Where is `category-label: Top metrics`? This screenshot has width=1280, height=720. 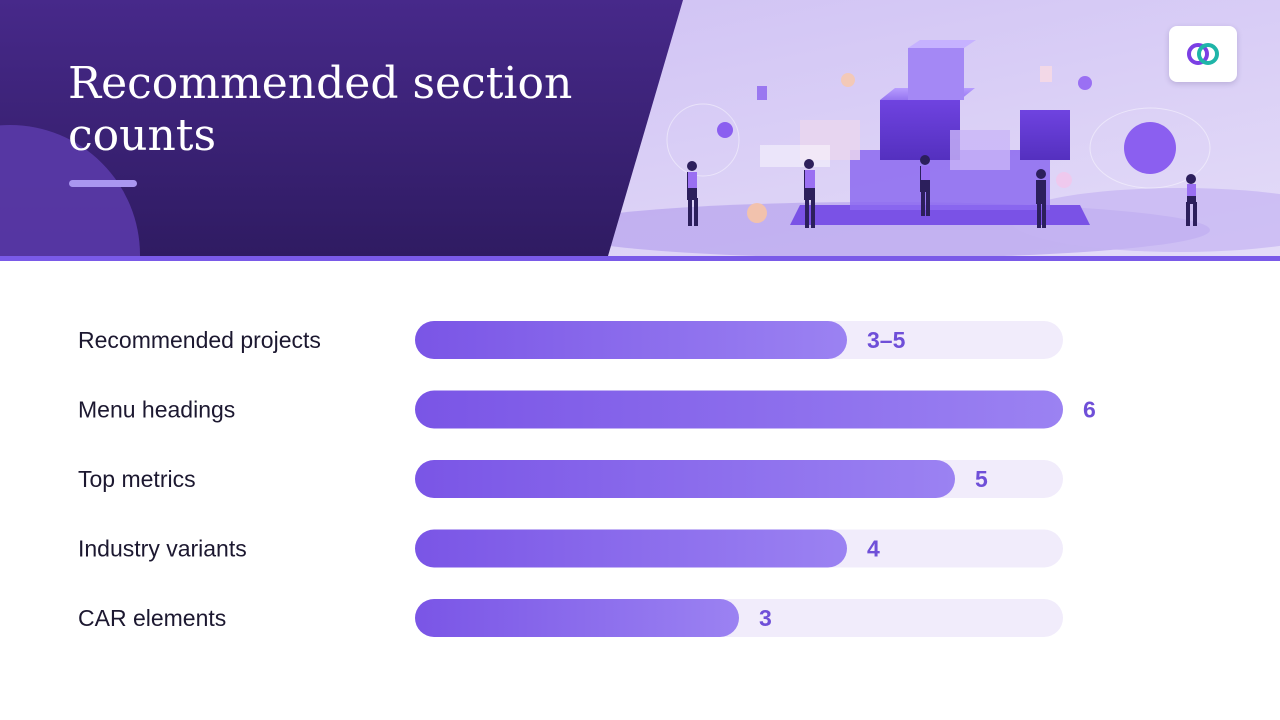 category-label: Top metrics is located at coordinates (137, 479).